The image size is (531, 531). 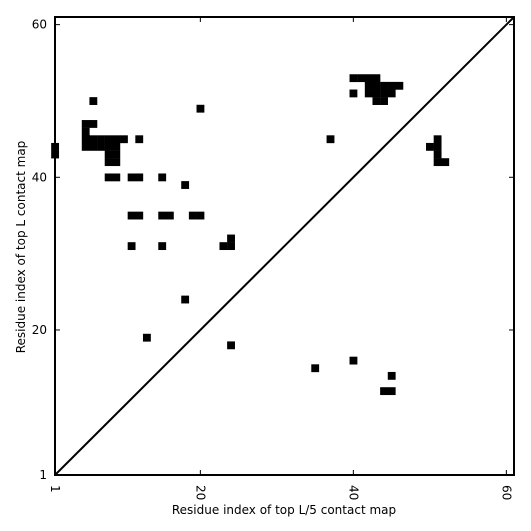 I want to click on x-axis-label: Residue index of top L/5 contact map, so click(x=284, y=510).